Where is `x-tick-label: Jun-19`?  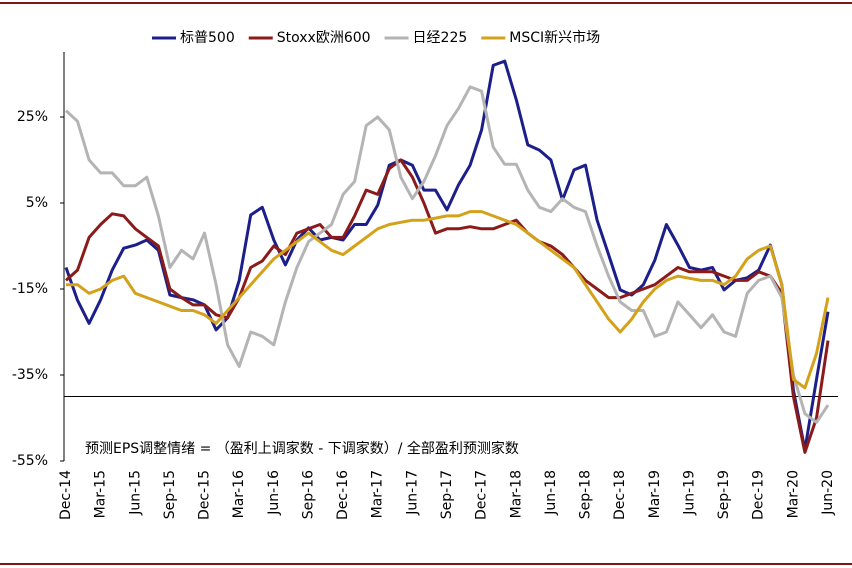 x-tick-label: Jun-19 is located at coordinates (689, 493).